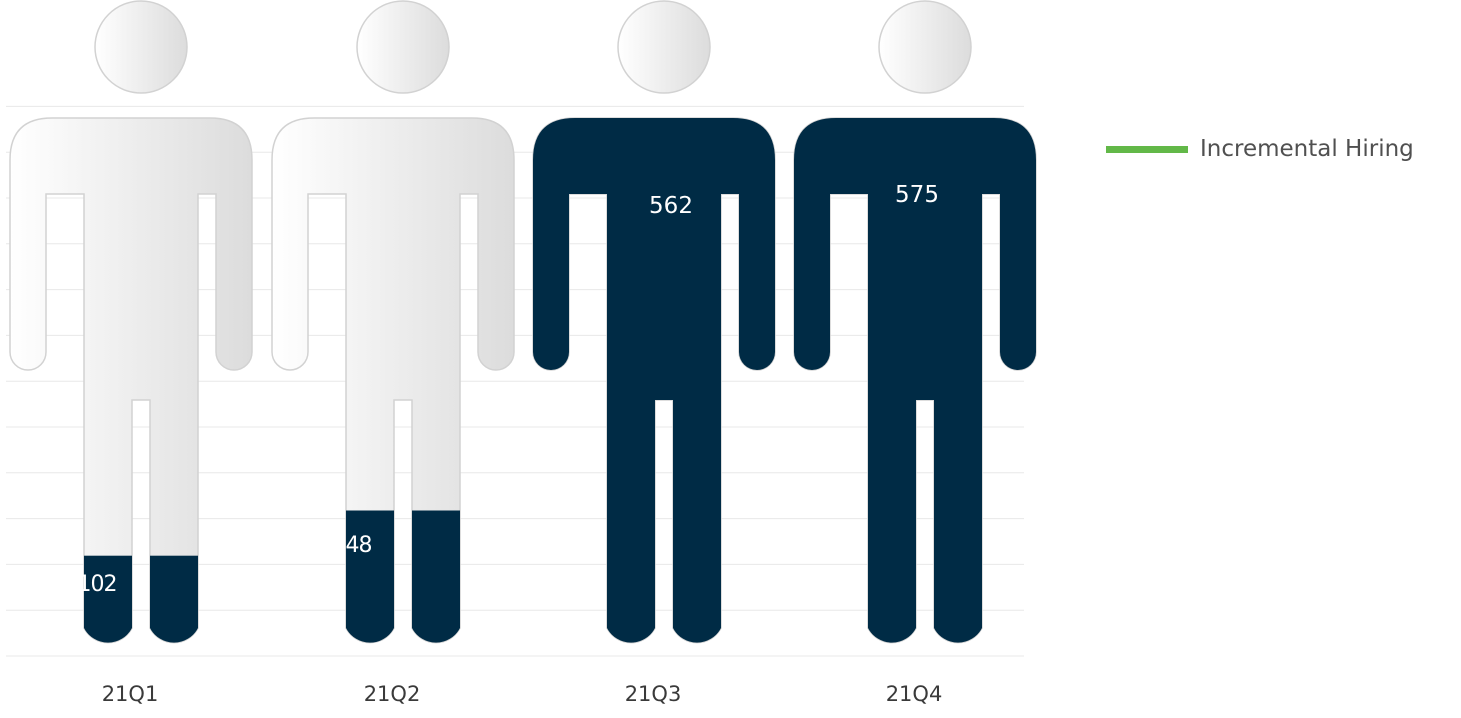 The width and height of the screenshot is (1461, 718). I want to click on category-label: 21Q3, so click(653, 694).